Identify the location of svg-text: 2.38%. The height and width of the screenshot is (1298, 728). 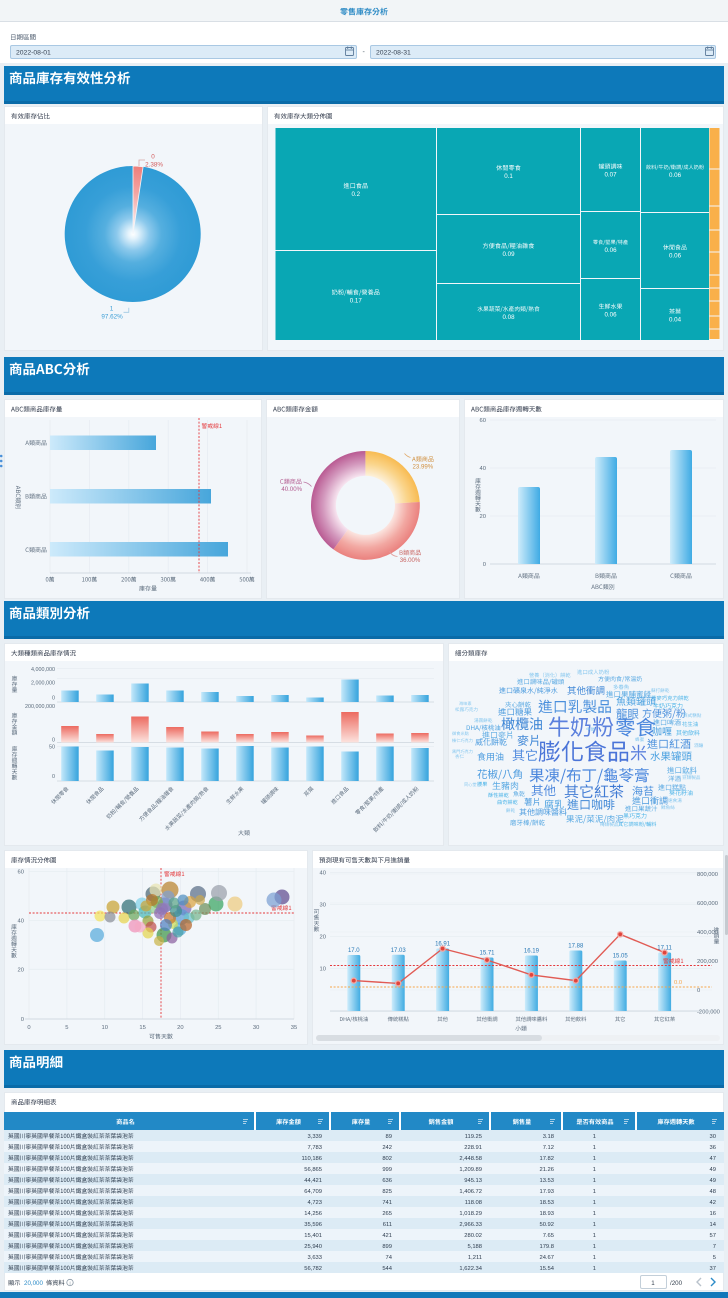
(154, 164).